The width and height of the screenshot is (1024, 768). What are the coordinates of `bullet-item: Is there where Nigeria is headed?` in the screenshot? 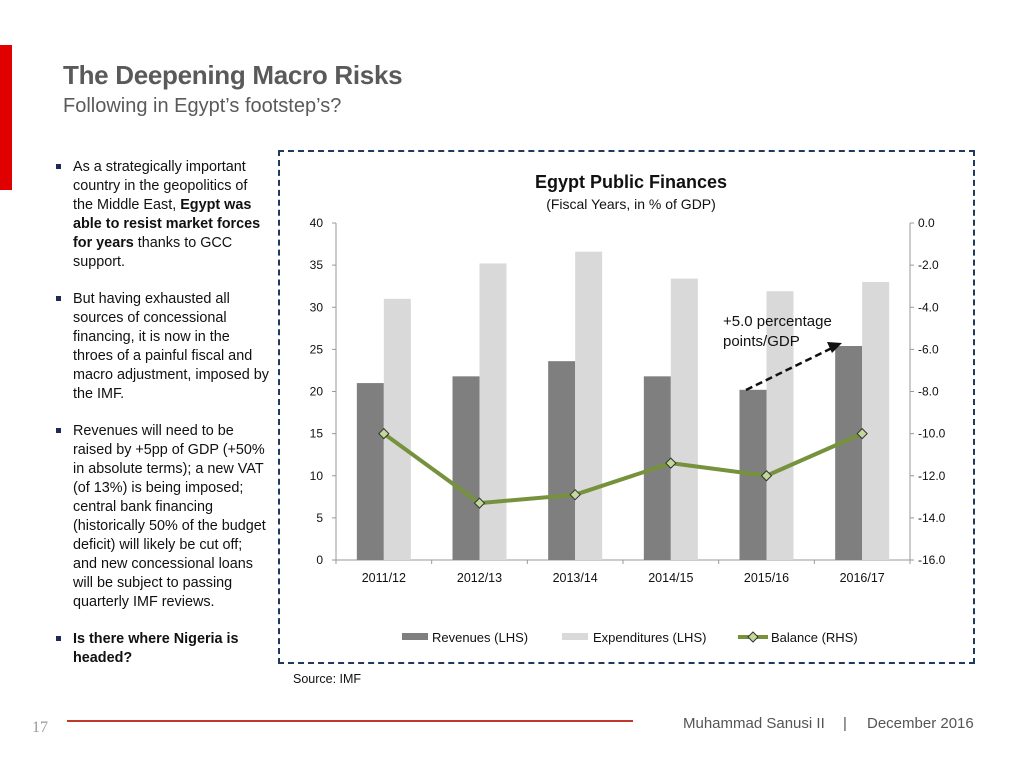 It's located at (162, 649).